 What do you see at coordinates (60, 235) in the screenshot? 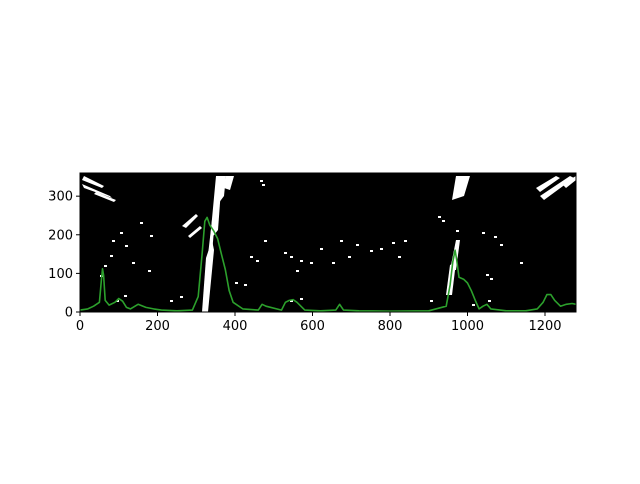
I see `y-tick-label: 200` at bounding box center [60, 235].